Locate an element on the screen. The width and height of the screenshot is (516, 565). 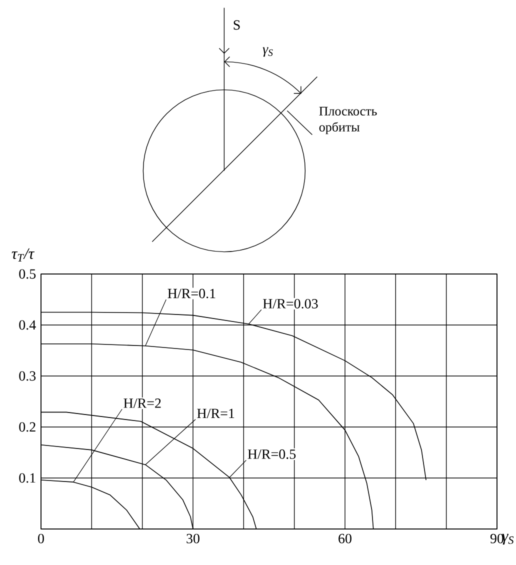
series-label: H/R=0.5 is located at coordinates (272, 454).